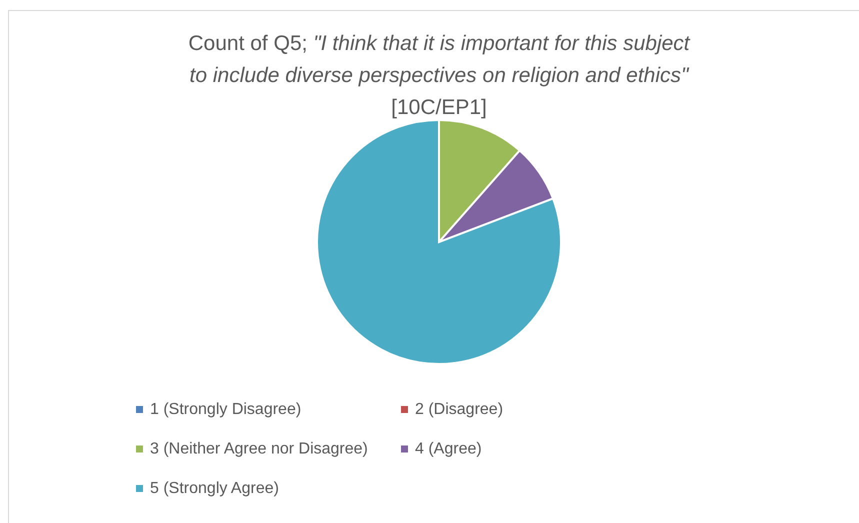  Describe the element at coordinates (439, 75) in the screenshot. I see `chart-title: Count of Q5; "I think that it is important for this subject to include diverse perspectives on religion and ethics" [10C/EP1]` at that location.